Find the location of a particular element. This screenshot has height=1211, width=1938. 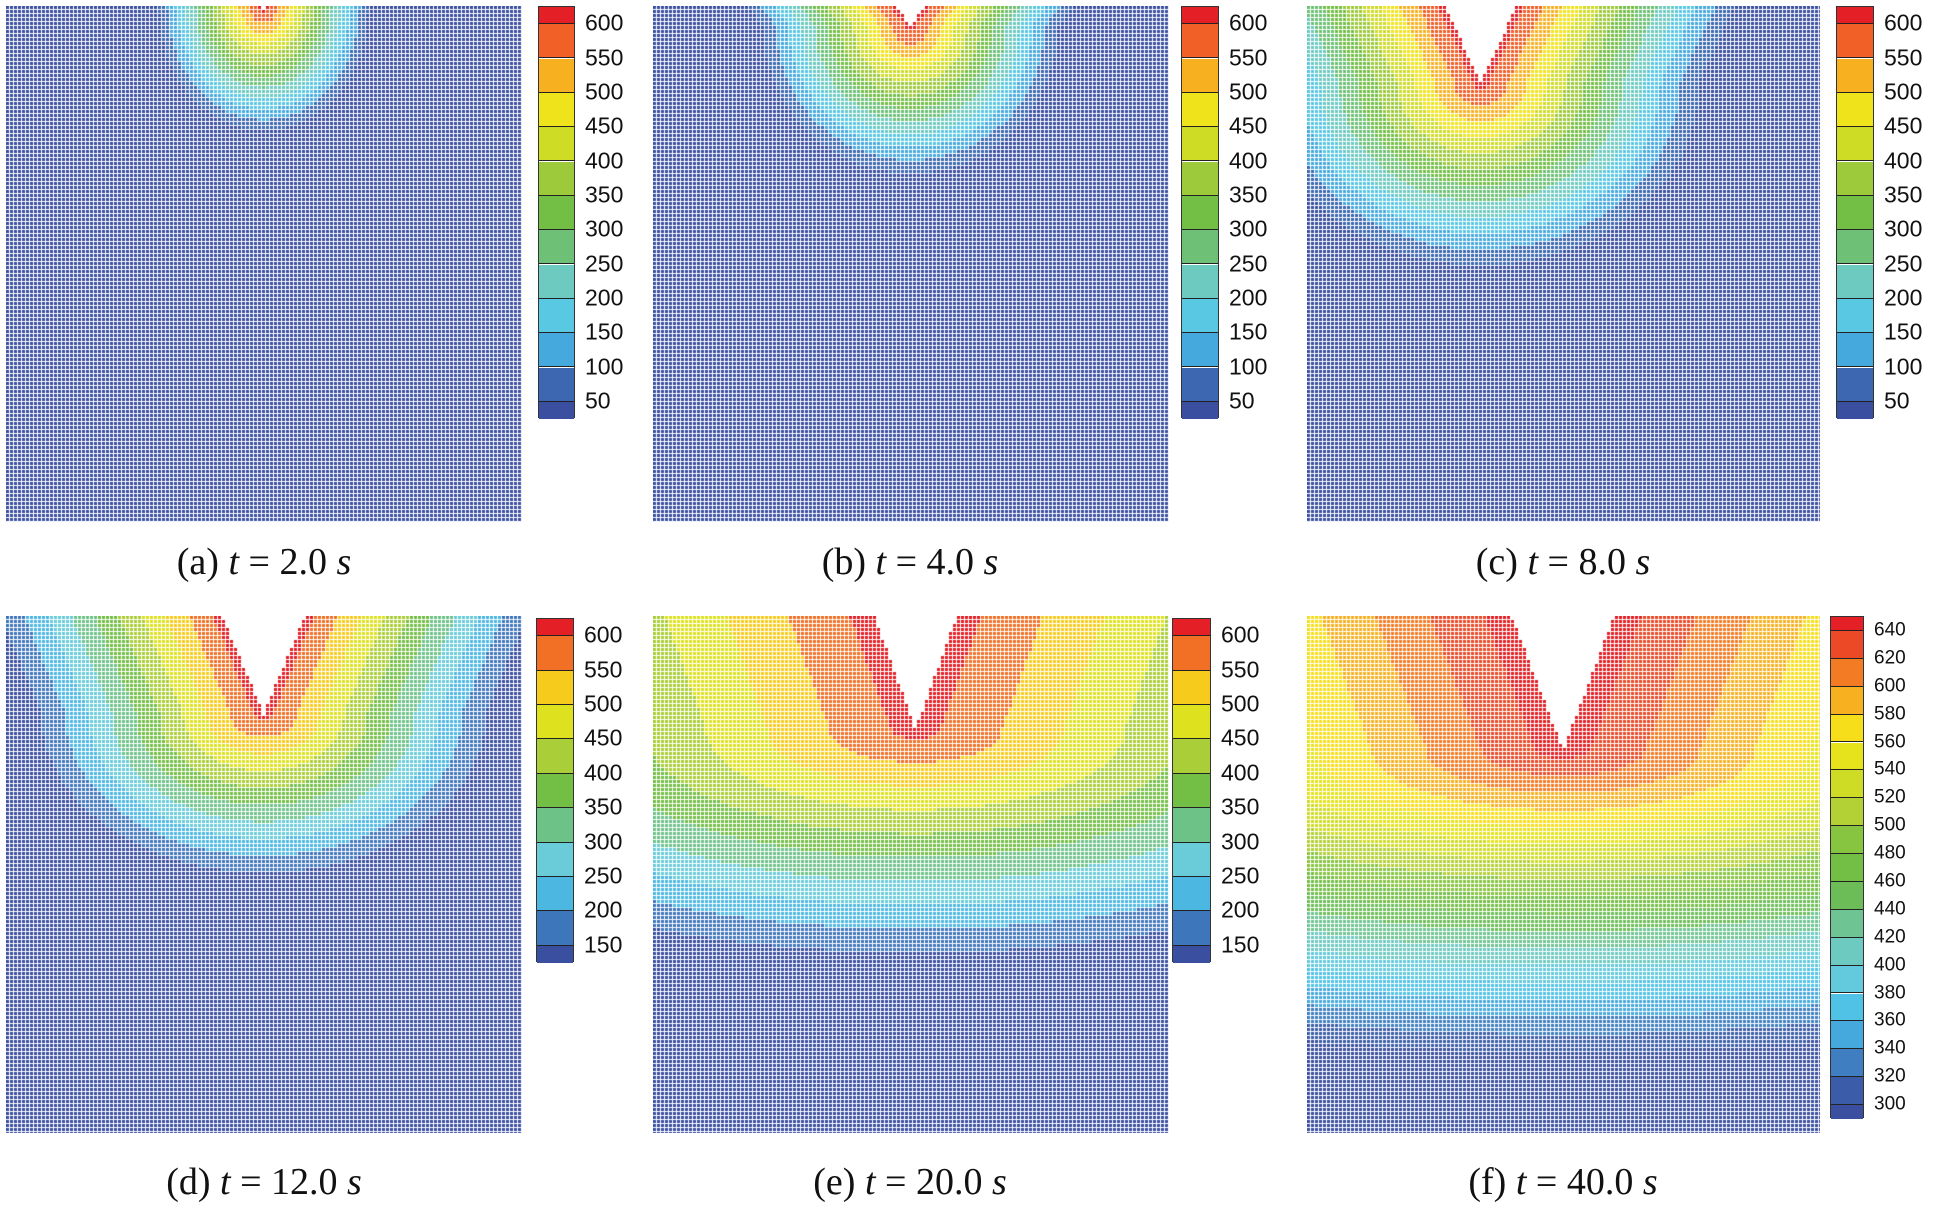

colorbar-tick-label: 580 is located at coordinates (1890, 714).